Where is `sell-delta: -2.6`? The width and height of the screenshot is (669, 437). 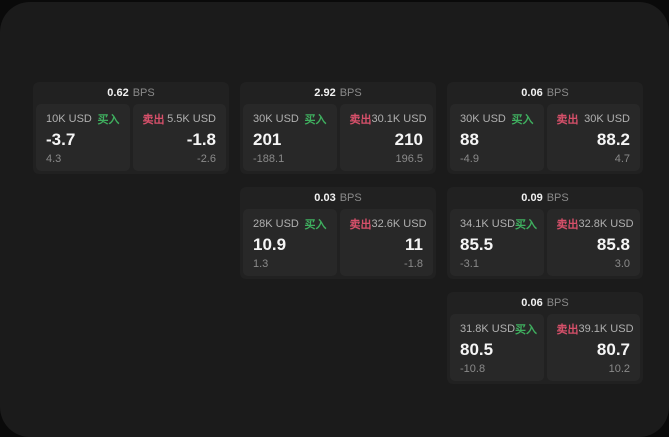 sell-delta: -2.6 is located at coordinates (206, 159).